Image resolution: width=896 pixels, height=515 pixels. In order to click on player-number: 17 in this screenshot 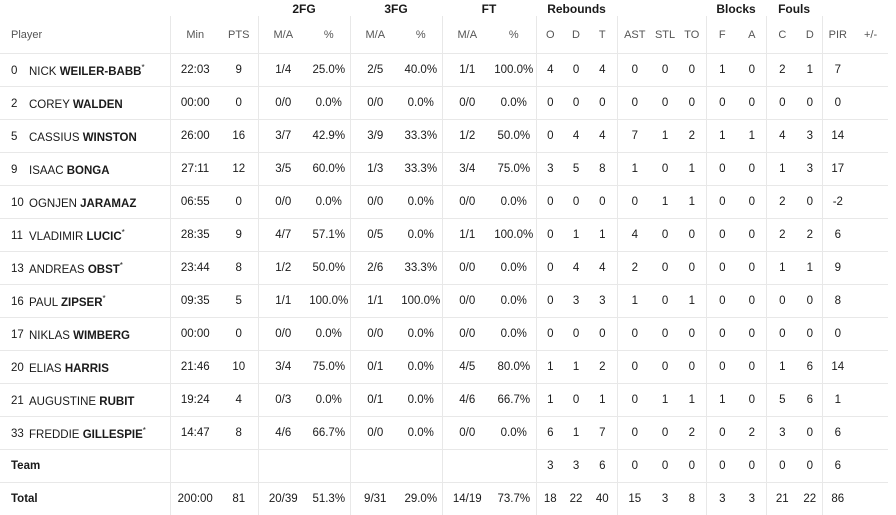, I will do `click(17, 335)`.